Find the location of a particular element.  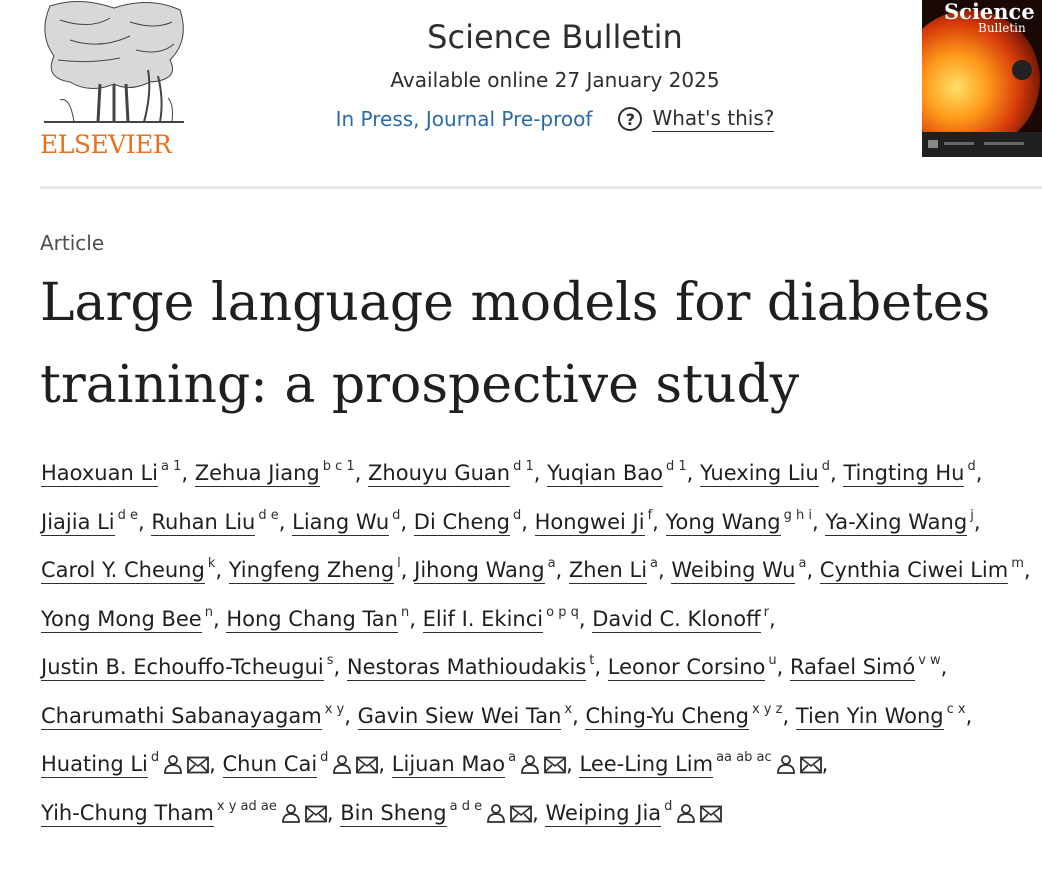

author-name-link: Zhouyu Guan is located at coordinates (439, 474).